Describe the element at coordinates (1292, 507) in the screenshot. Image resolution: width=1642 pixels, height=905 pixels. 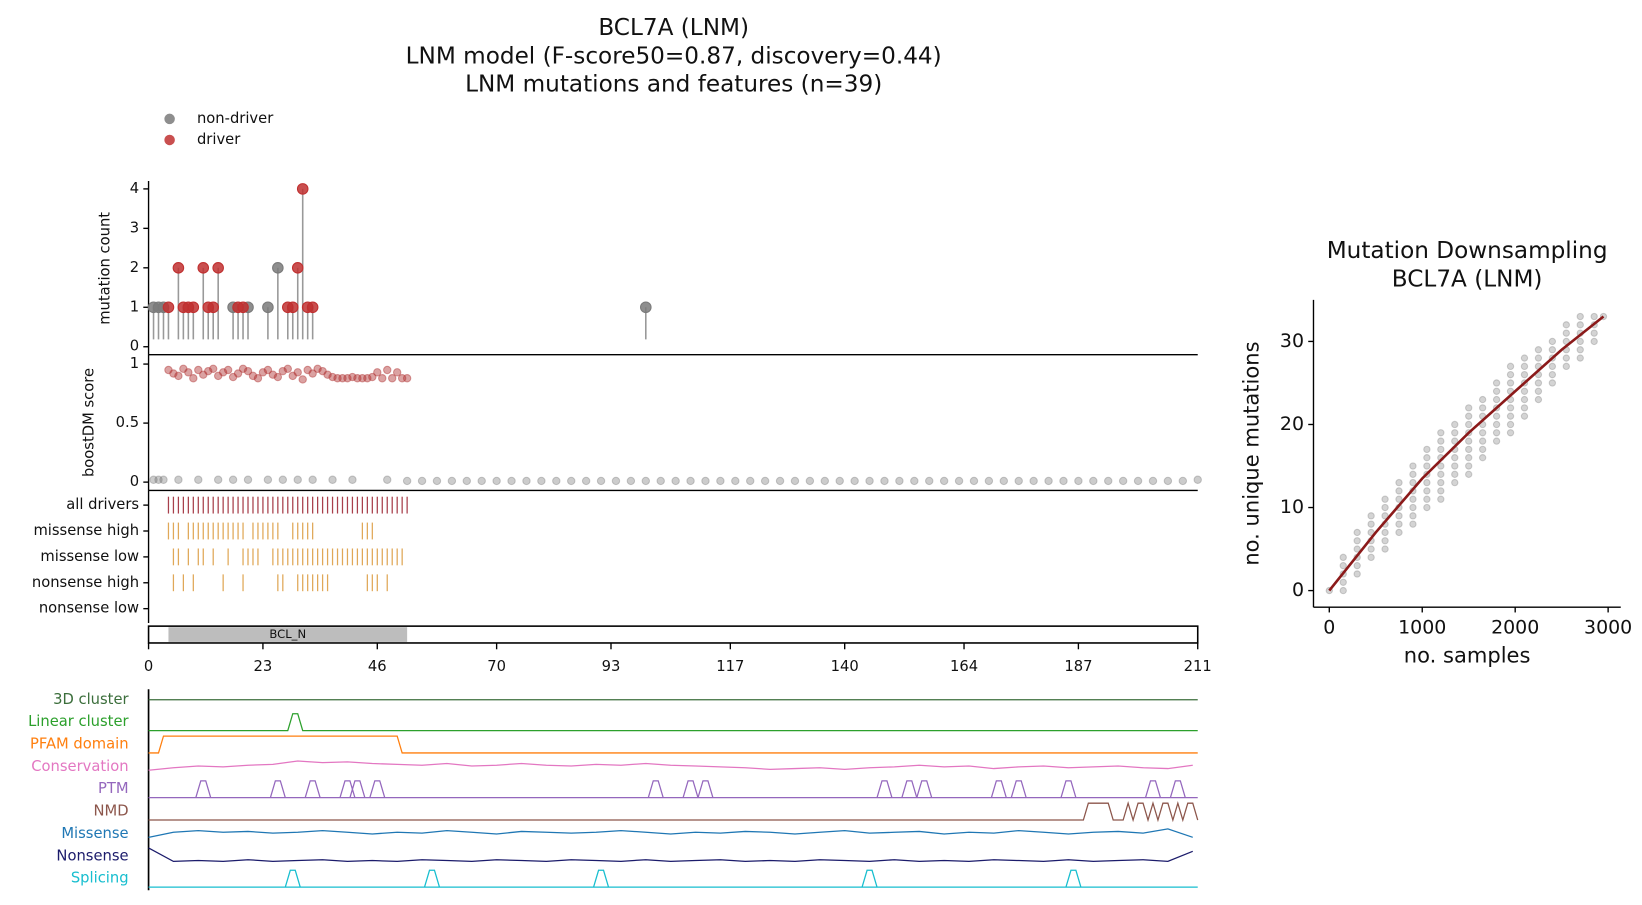
I see `y-tick-label: 10` at that location.